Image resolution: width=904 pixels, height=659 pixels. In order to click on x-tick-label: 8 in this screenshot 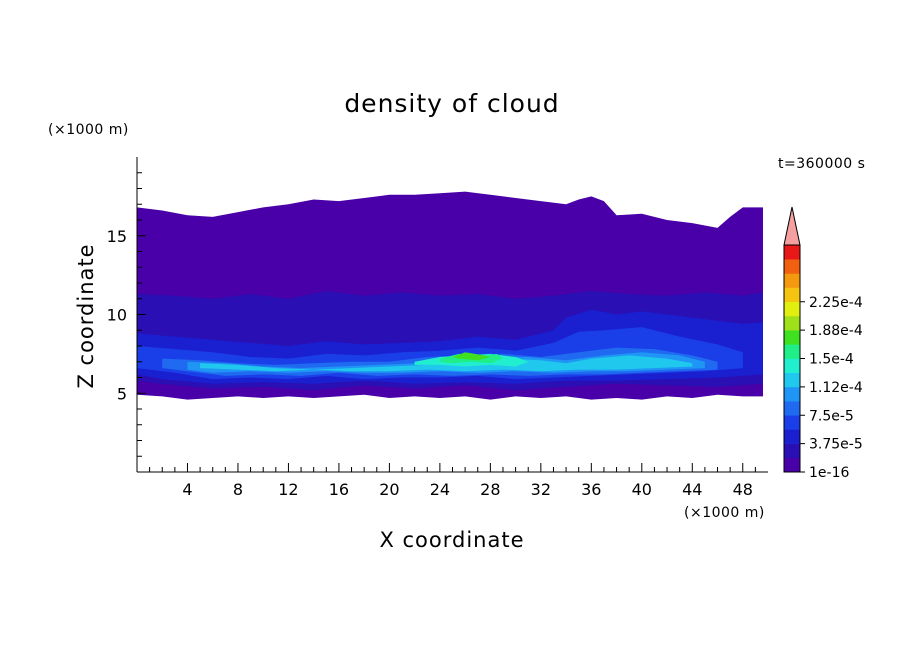, I will do `click(238, 489)`.